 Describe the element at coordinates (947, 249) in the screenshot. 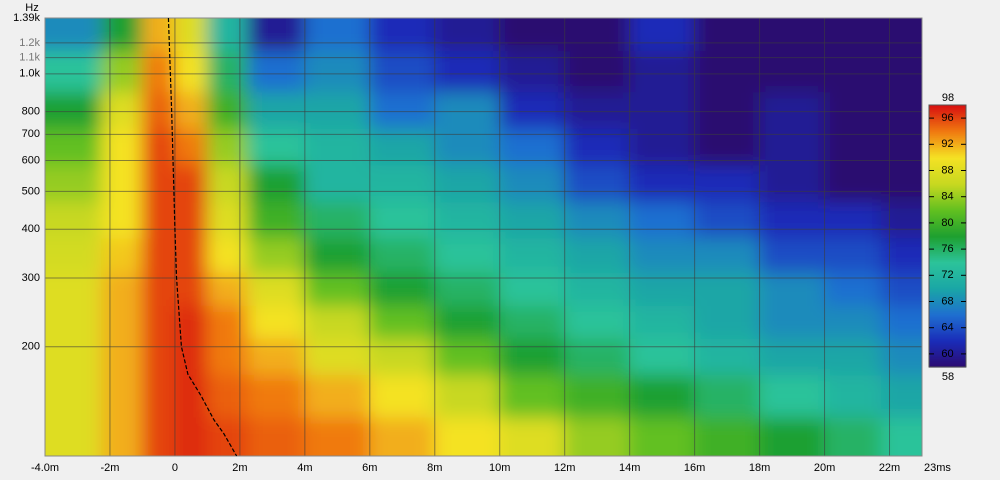

I see `colorbar-tick-label: 76` at that location.